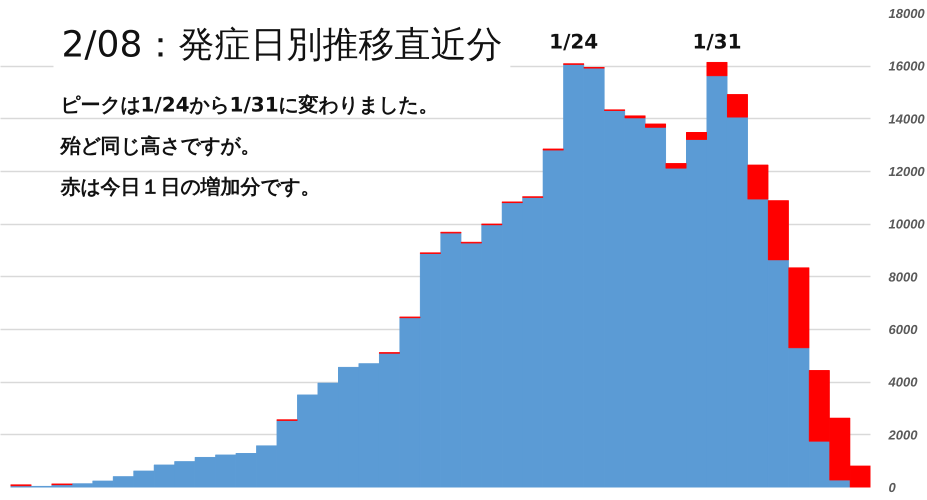 This screenshot has height=500, width=927. Describe the element at coordinates (903, 329) in the screenshot. I see `y-tick-label: 6000` at that location.